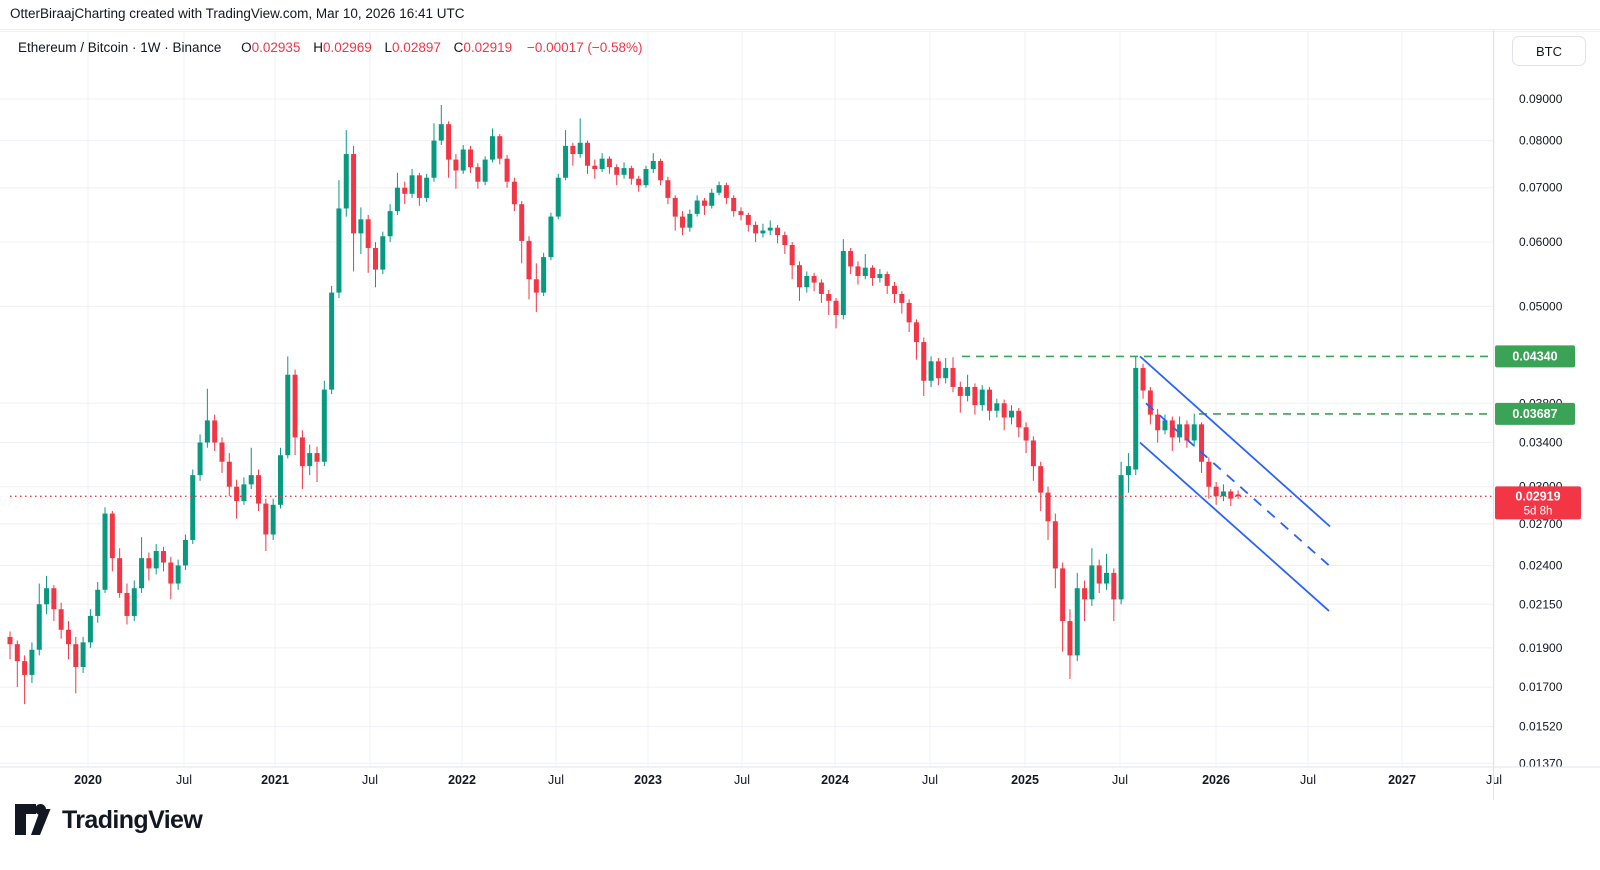 Image resolution: width=1600 pixels, height=870 pixels. What do you see at coordinates (275, 780) in the screenshot?
I see `time-tick-label: 2021` at bounding box center [275, 780].